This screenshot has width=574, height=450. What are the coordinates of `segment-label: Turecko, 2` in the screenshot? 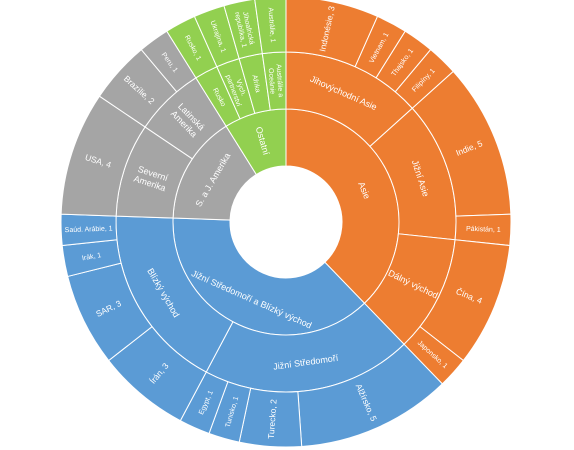 It's located at (272, 419).